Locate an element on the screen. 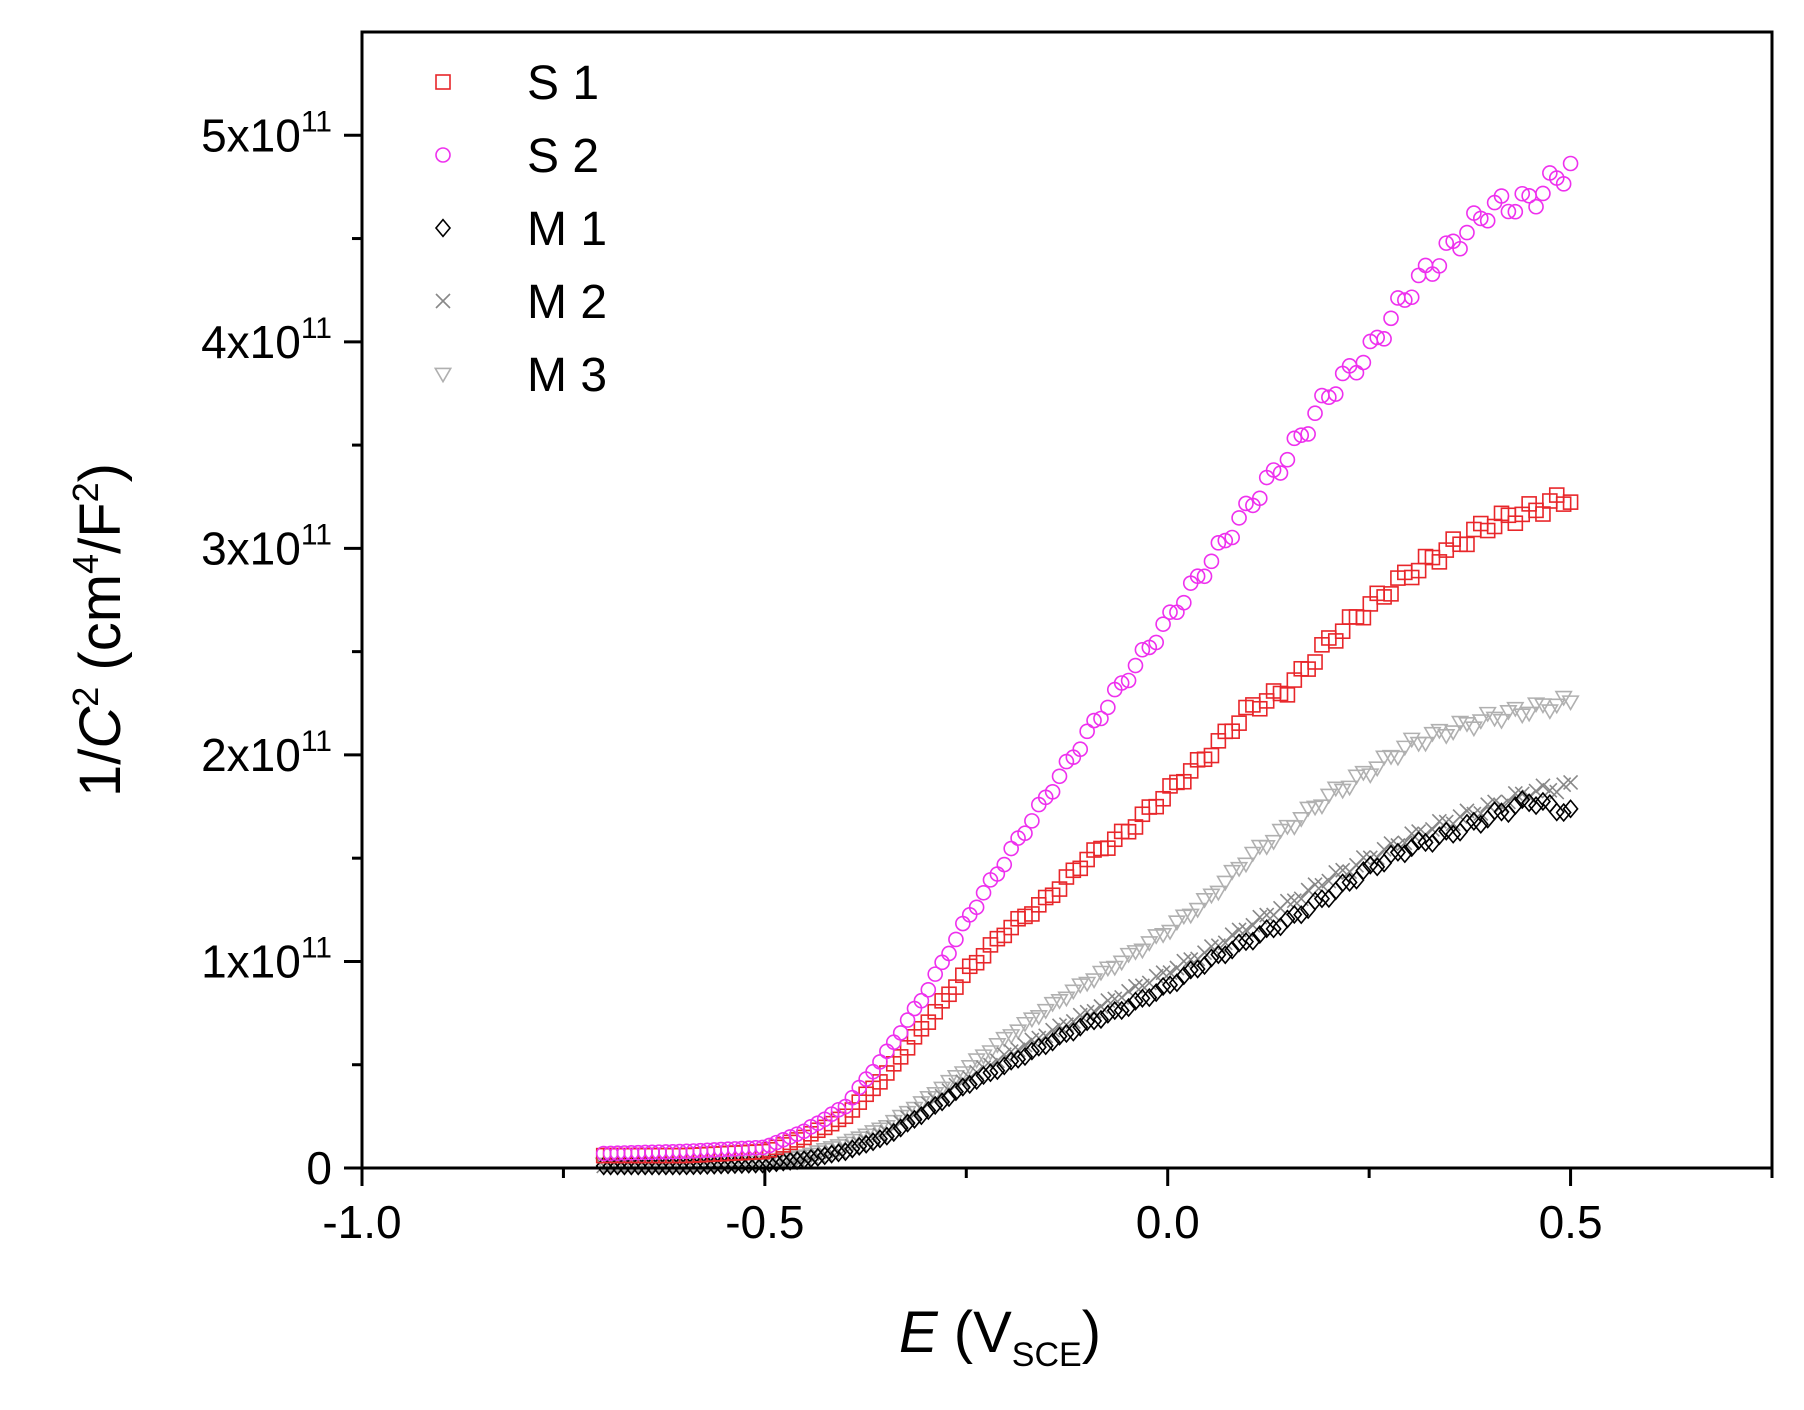  legend: S 1 S 2 M 1 M 2 M 3 is located at coordinates (520, 229).